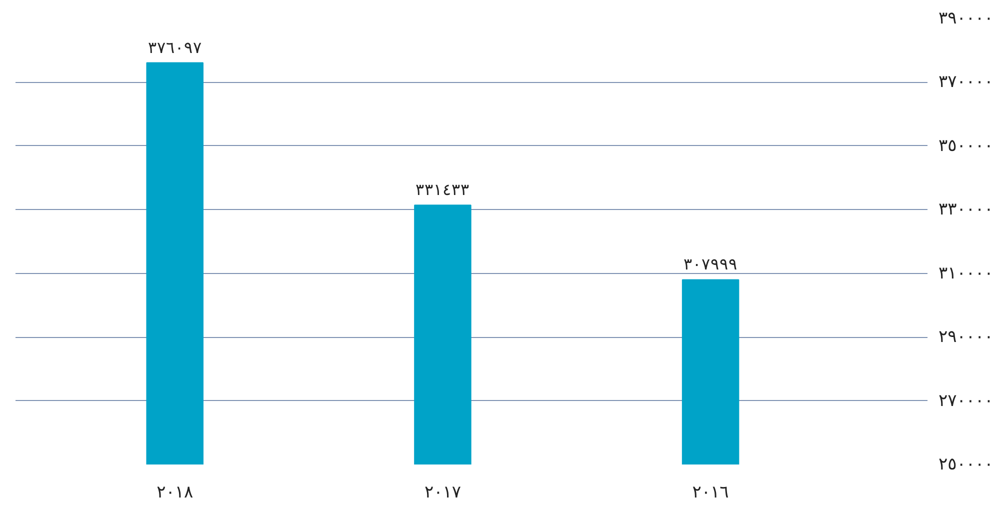  What do you see at coordinates (443, 191) in the screenshot?
I see `data-label: ٣٣١٤٣٣` at bounding box center [443, 191].